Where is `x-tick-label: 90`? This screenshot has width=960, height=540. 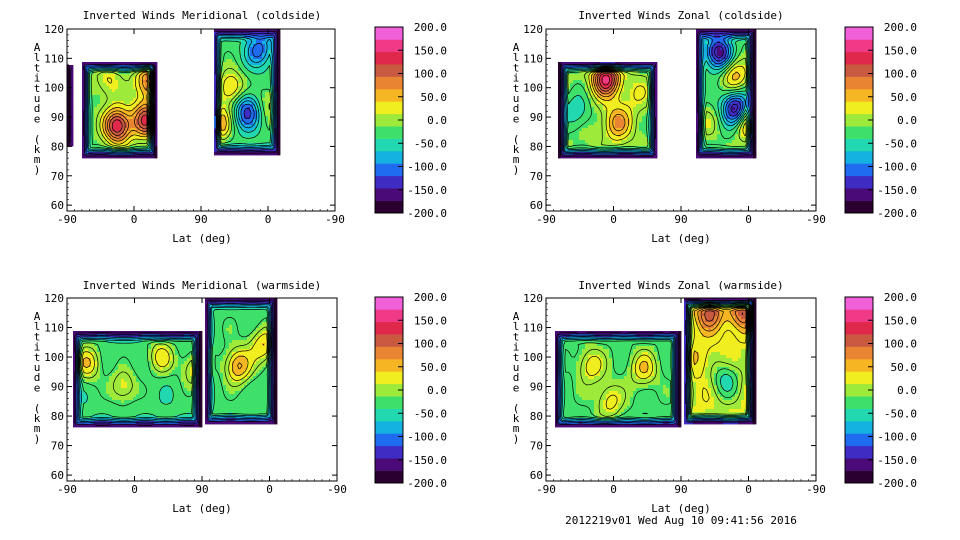
x-tick-label: 90 is located at coordinates (200, 219).